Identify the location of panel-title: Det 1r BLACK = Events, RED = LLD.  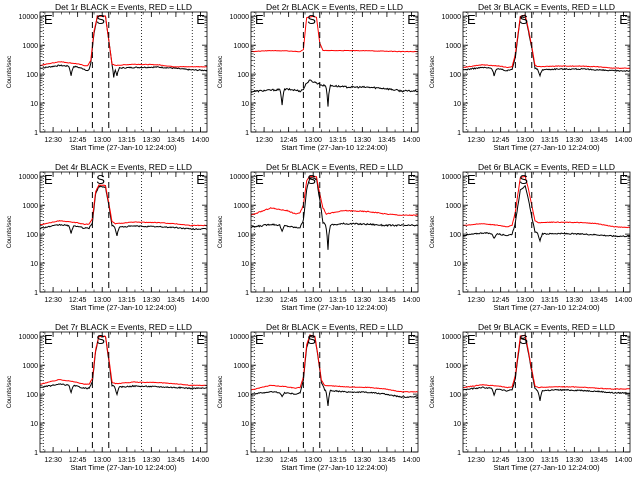
(123, 7).